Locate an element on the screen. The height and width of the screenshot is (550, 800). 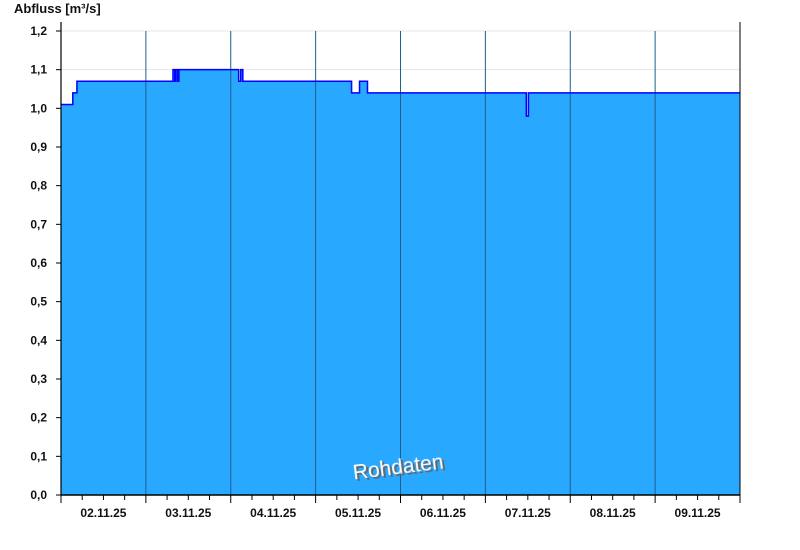
y-tick-label: 1,0 is located at coordinates (38, 108).